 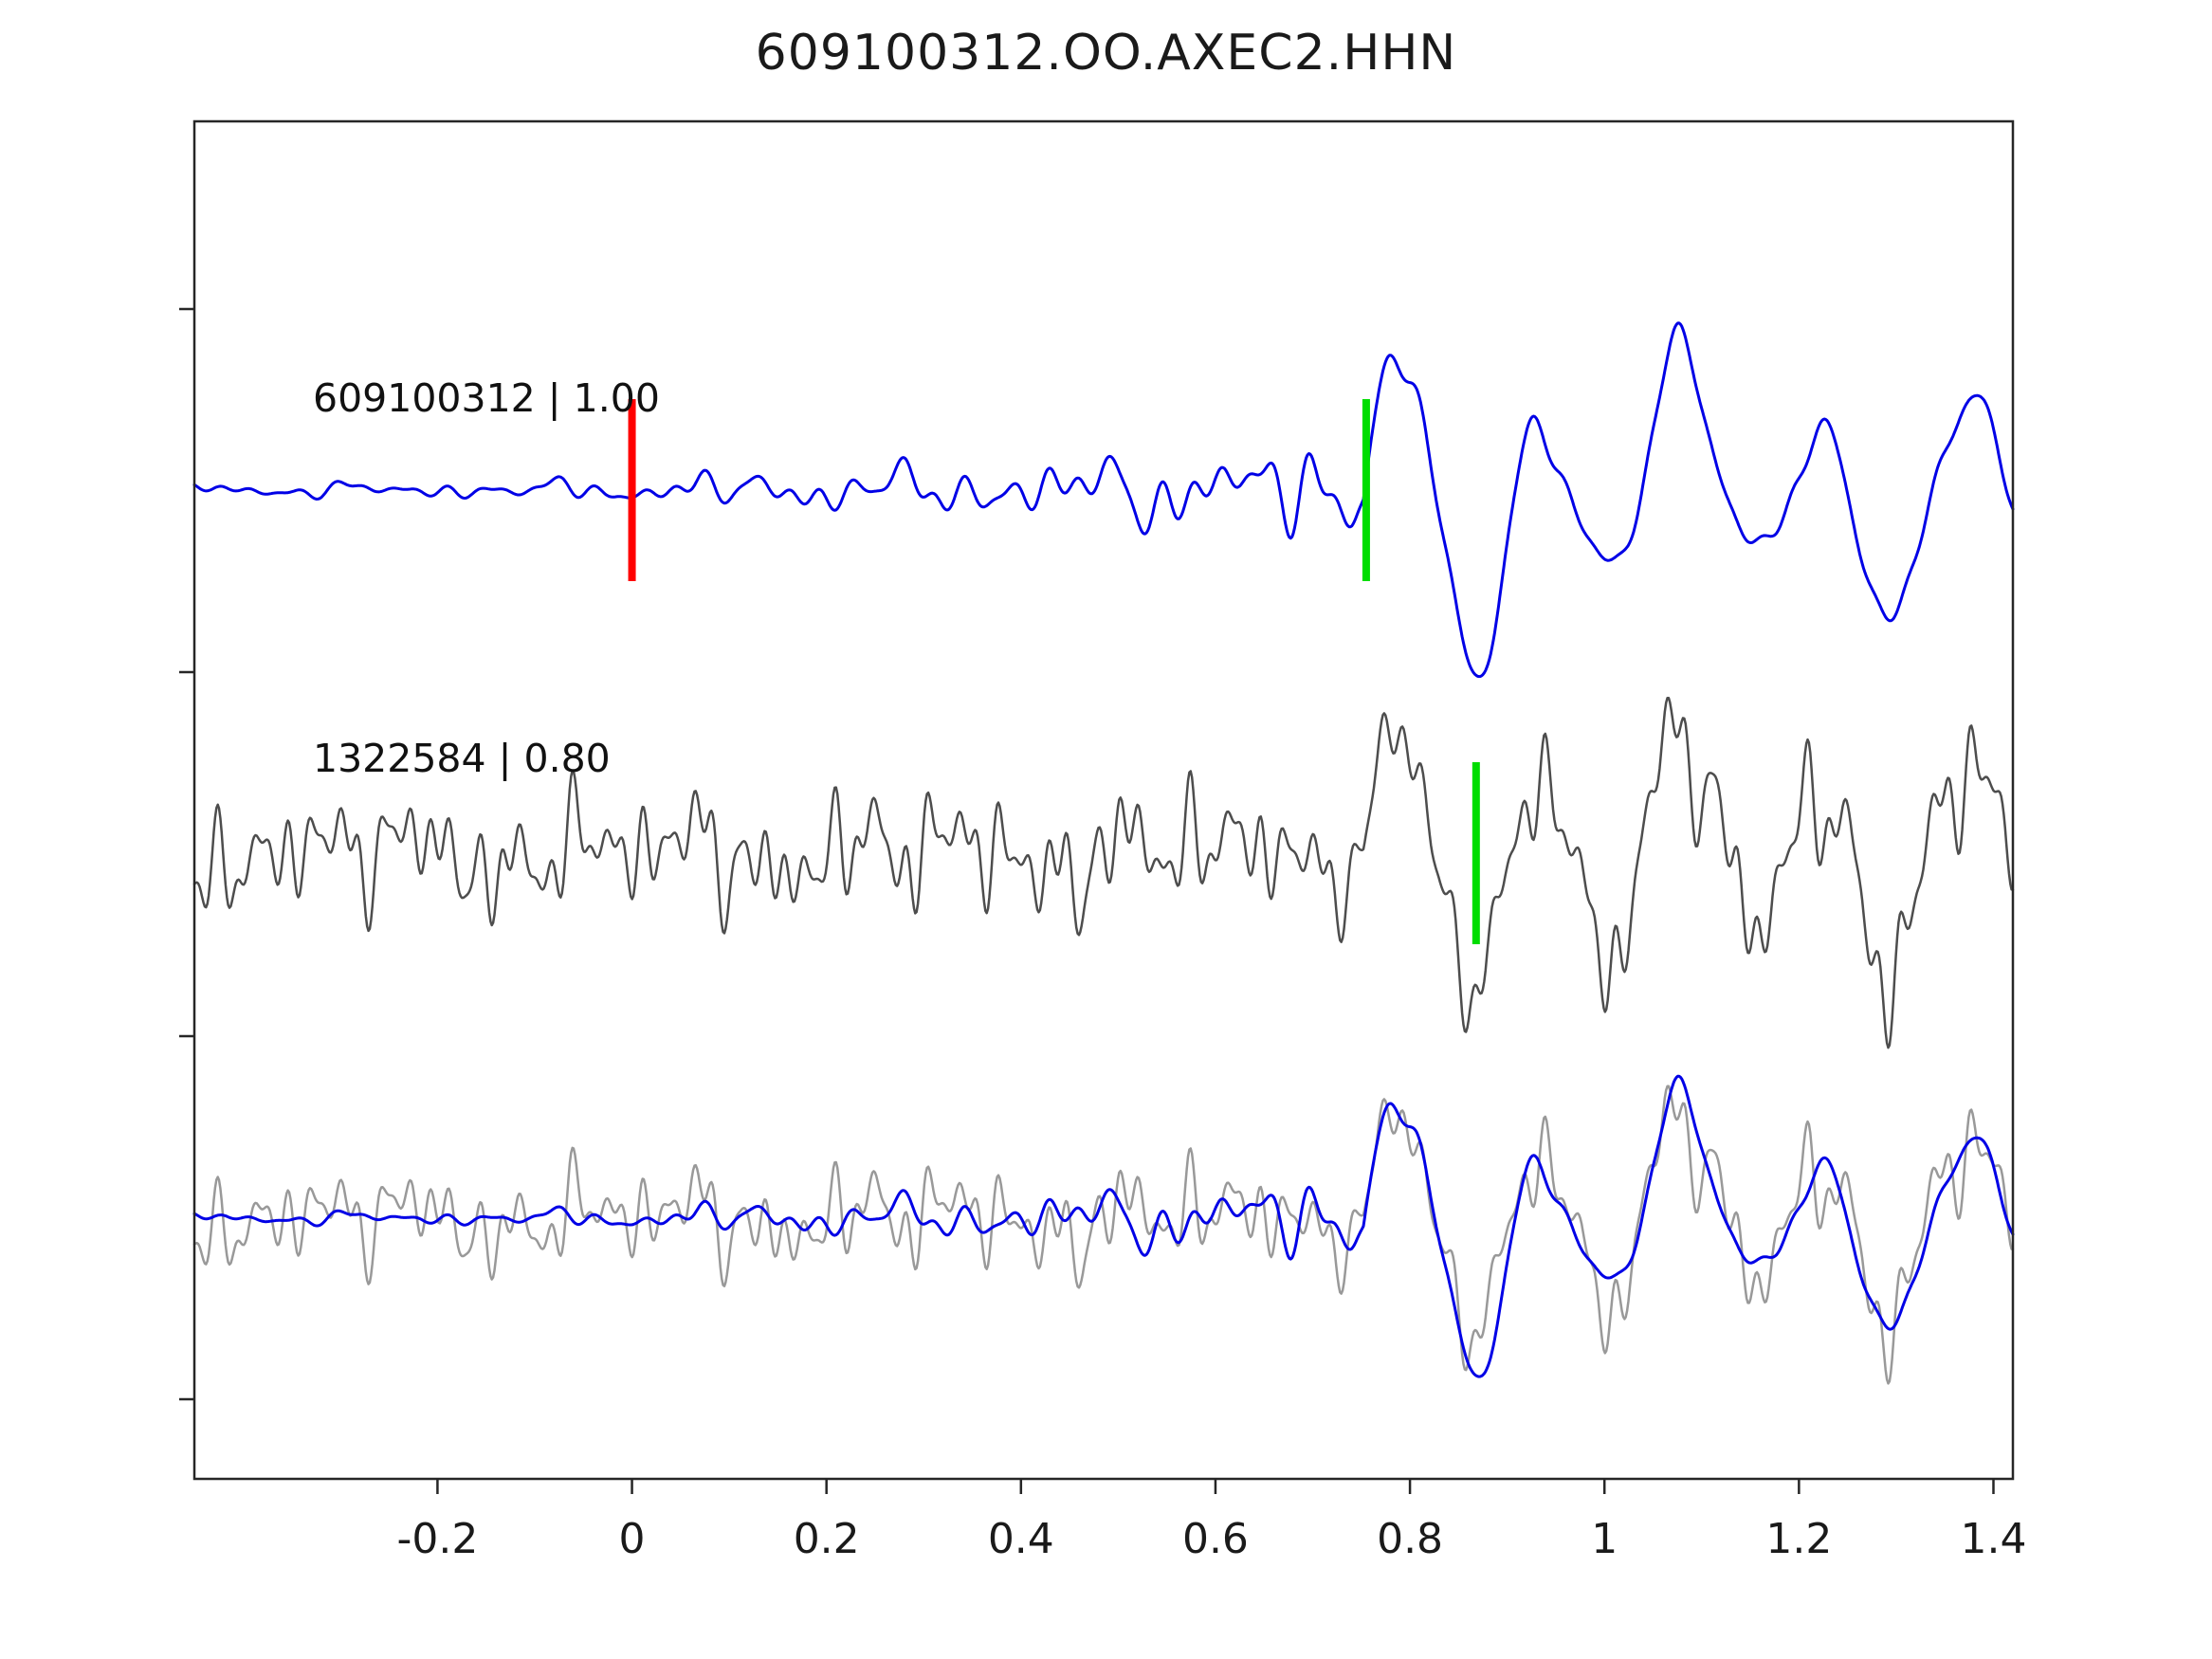 I want to click on x-tick-label: 0.6, so click(x=1215, y=1539).